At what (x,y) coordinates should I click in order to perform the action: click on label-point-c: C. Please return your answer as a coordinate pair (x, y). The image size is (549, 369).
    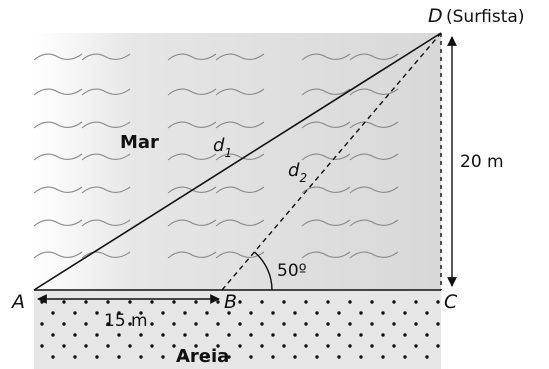
    Looking at the image, I should click on (451, 302).